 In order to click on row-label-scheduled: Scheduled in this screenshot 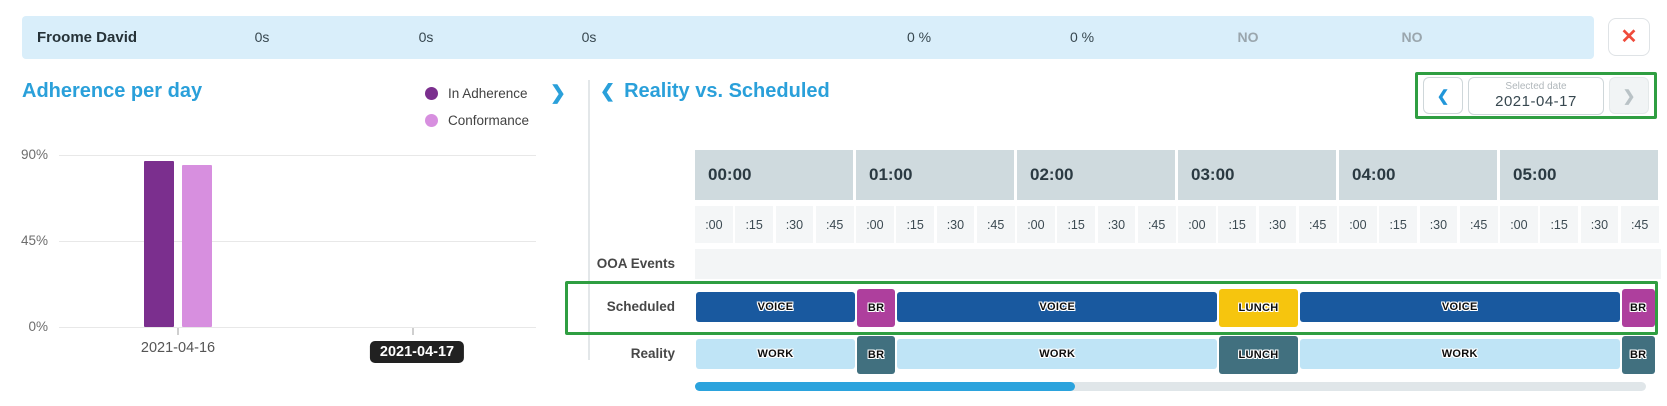, I will do `click(640, 306)`.